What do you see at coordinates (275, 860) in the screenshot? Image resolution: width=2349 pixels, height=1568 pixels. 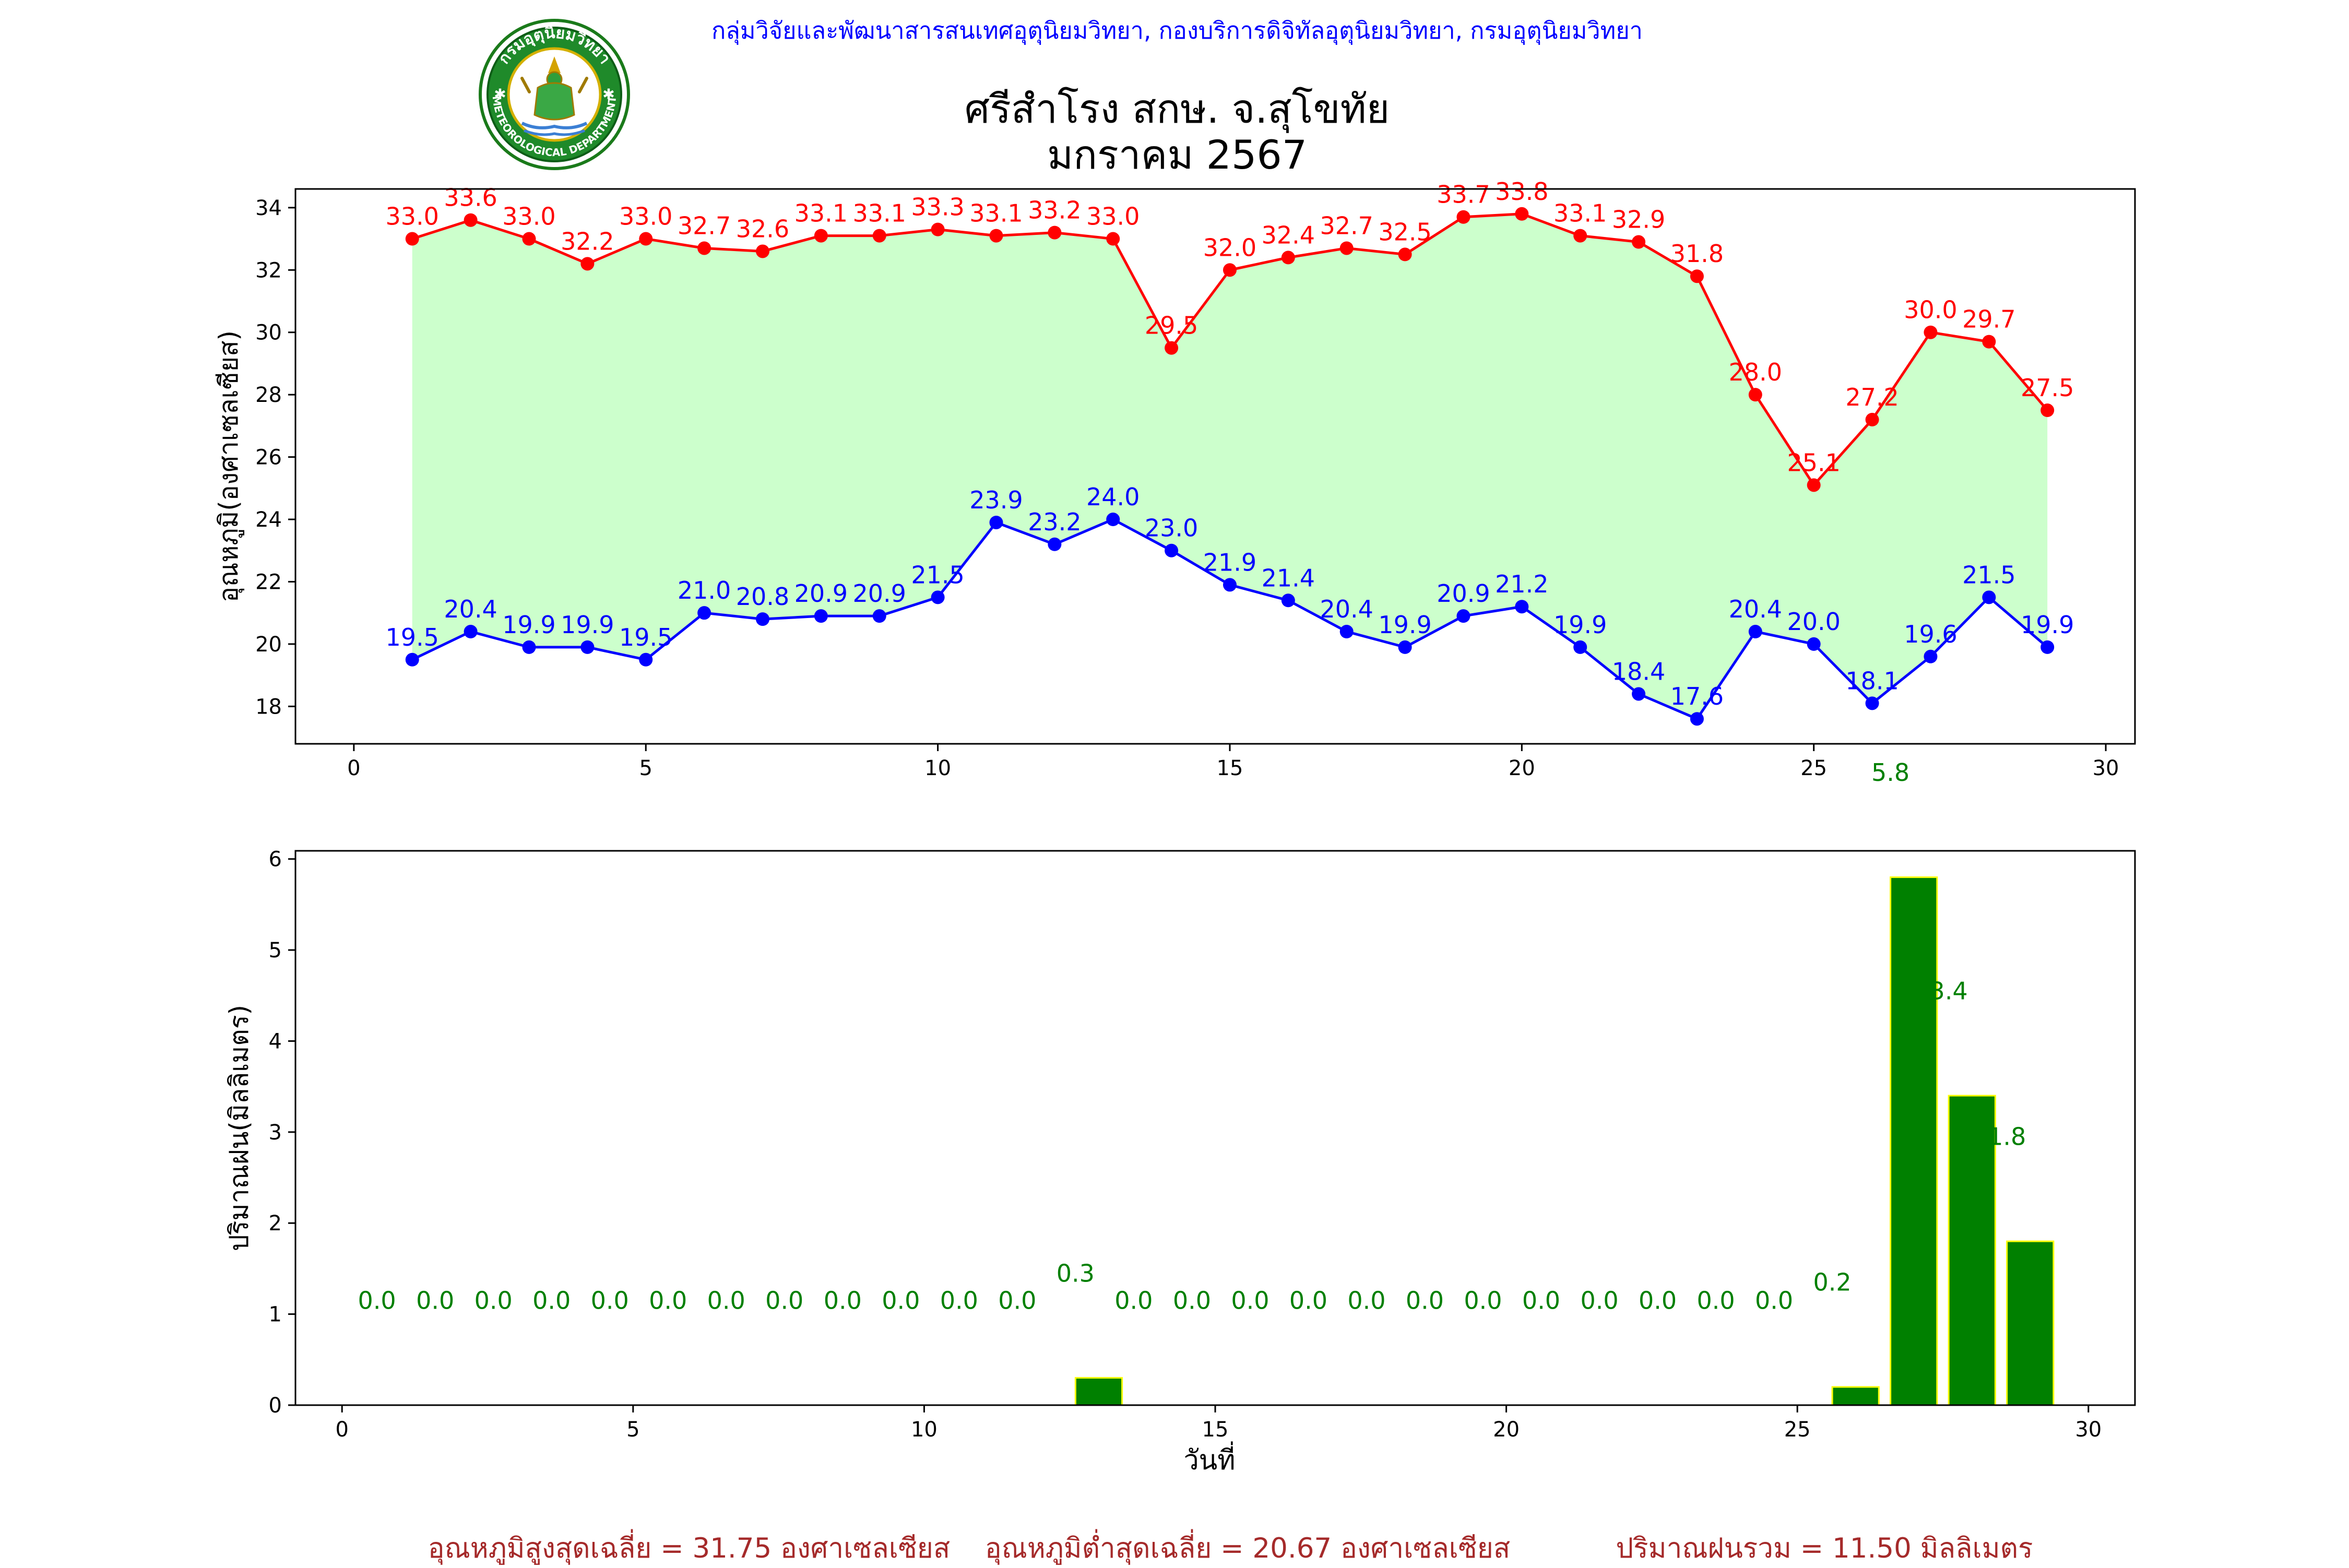 I see `rainfall-y-tick-label: 6` at bounding box center [275, 860].